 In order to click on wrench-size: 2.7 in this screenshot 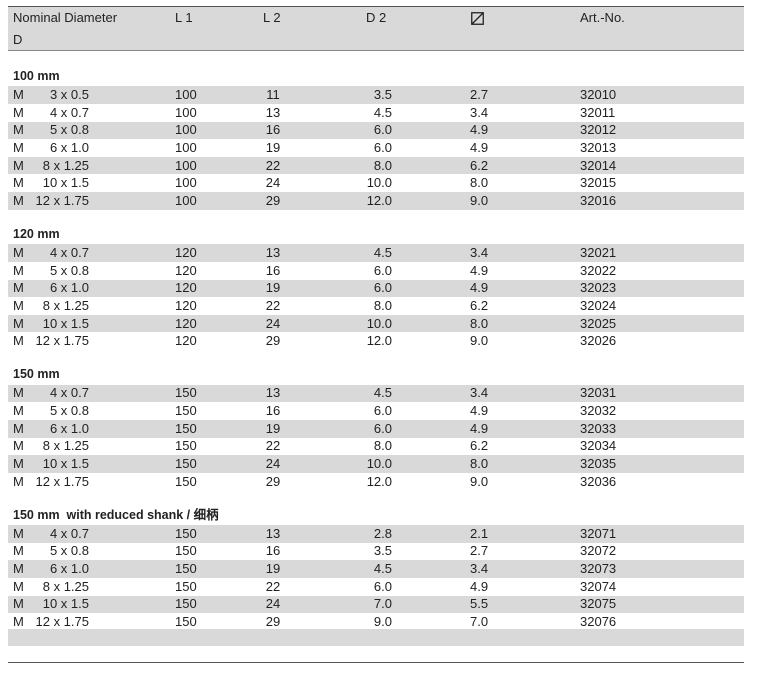, I will do `click(479, 94)`.